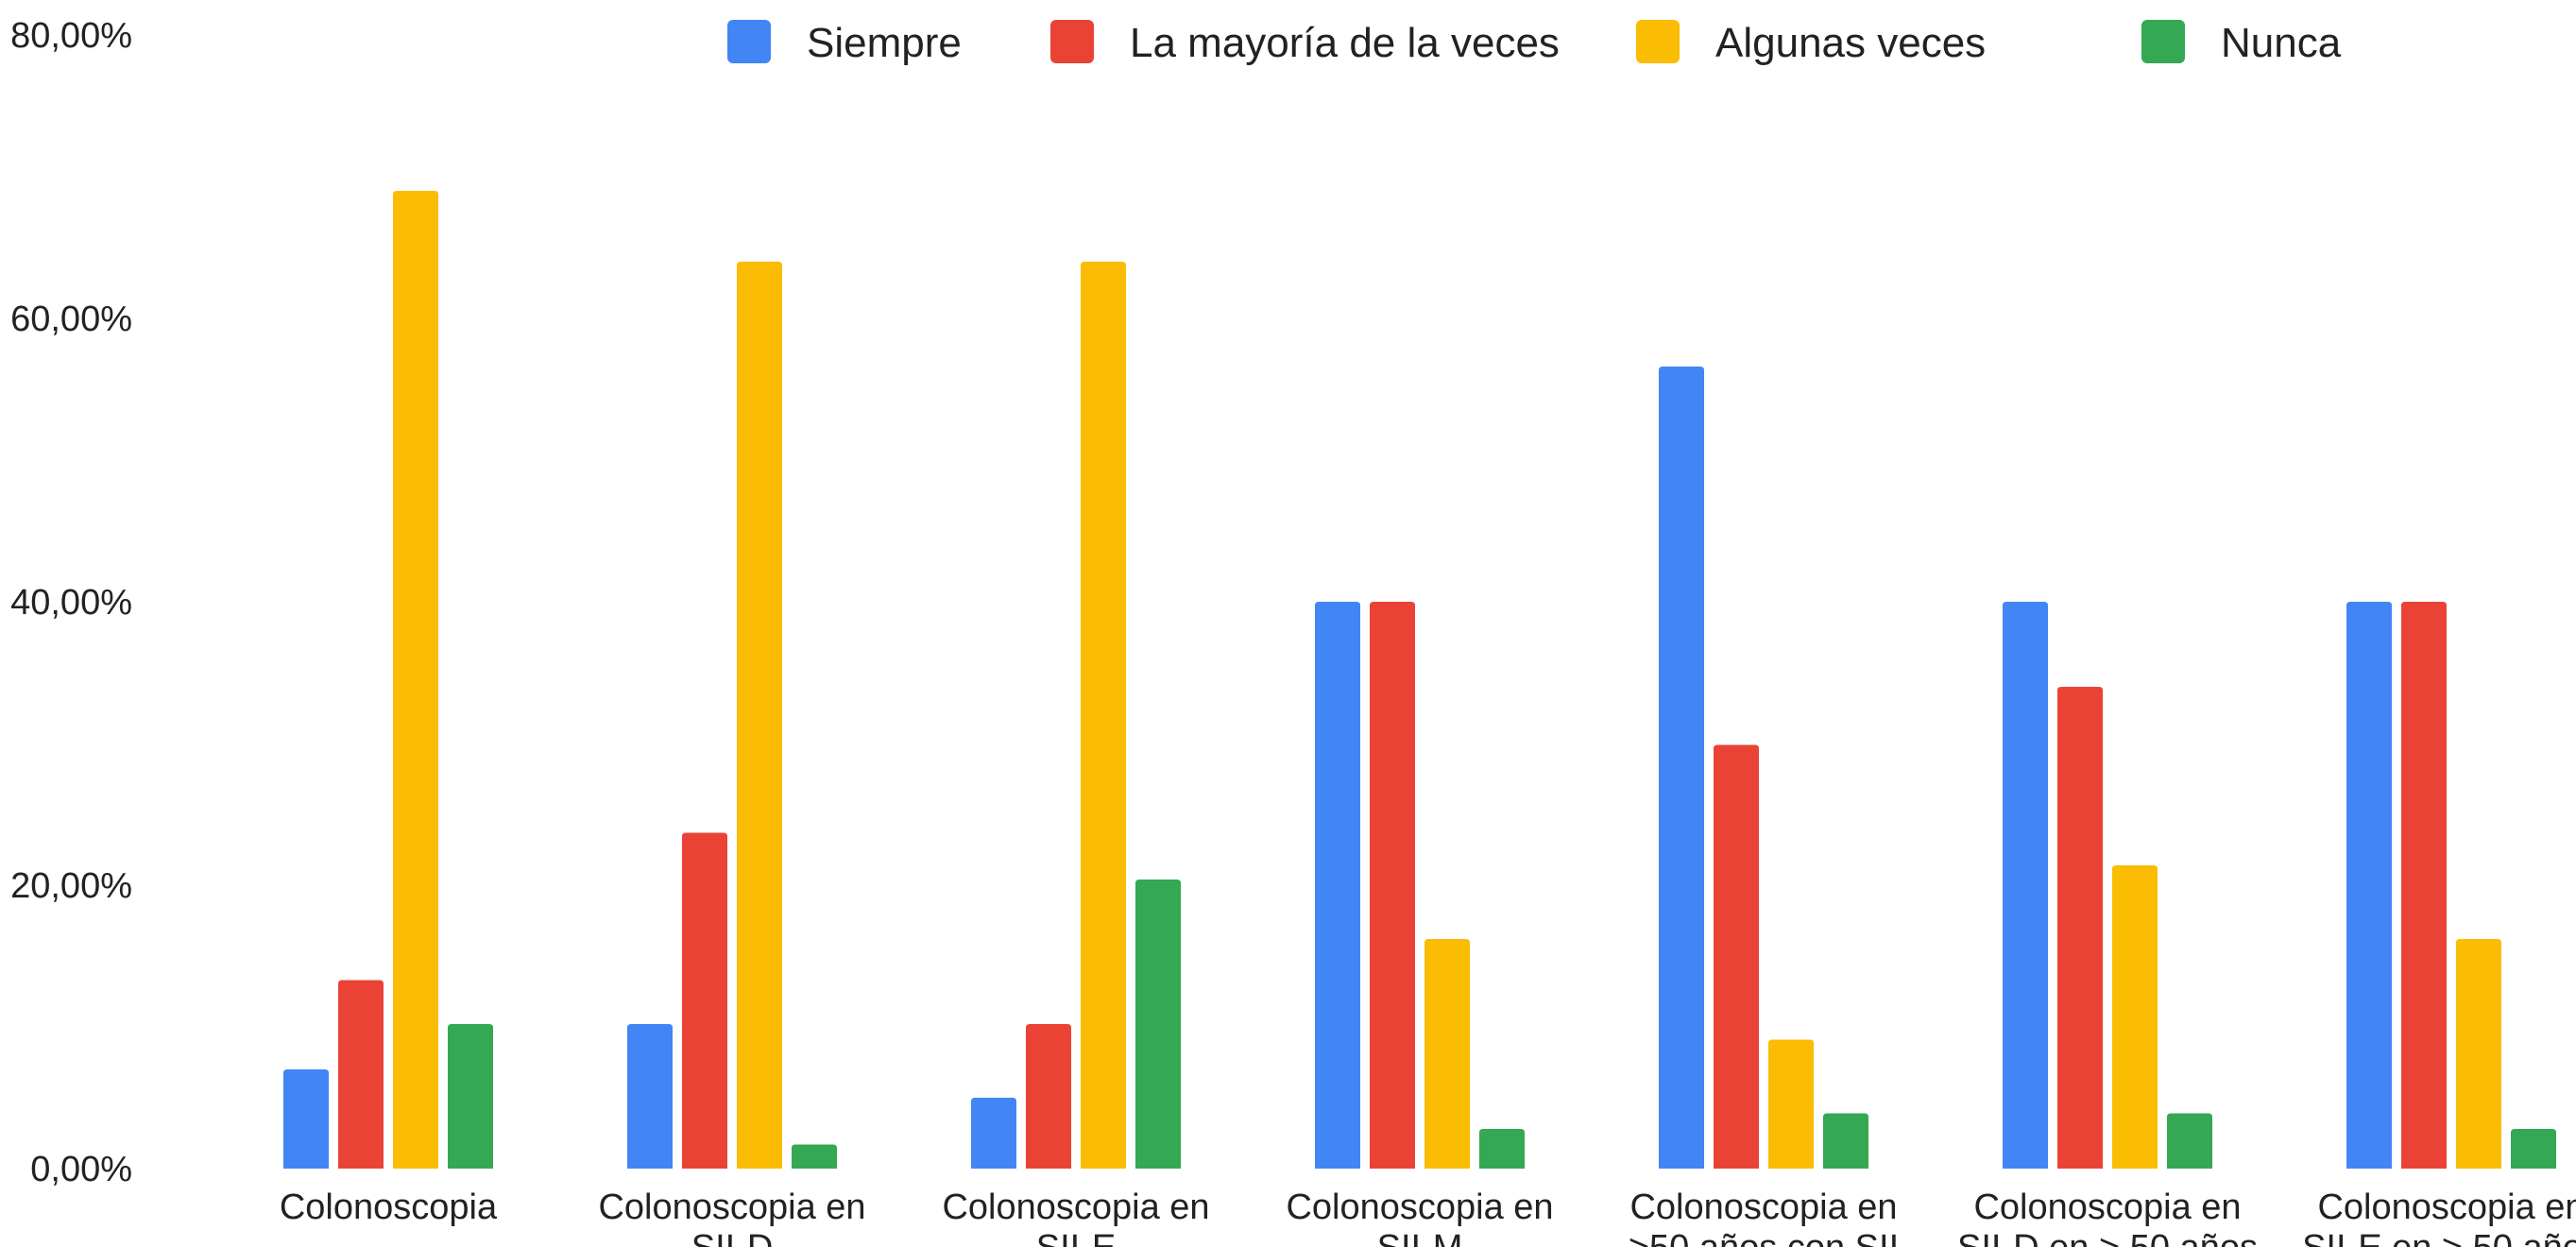  What do you see at coordinates (71, 36) in the screenshot?
I see `y-tick-label: 80,00%` at bounding box center [71, 36].